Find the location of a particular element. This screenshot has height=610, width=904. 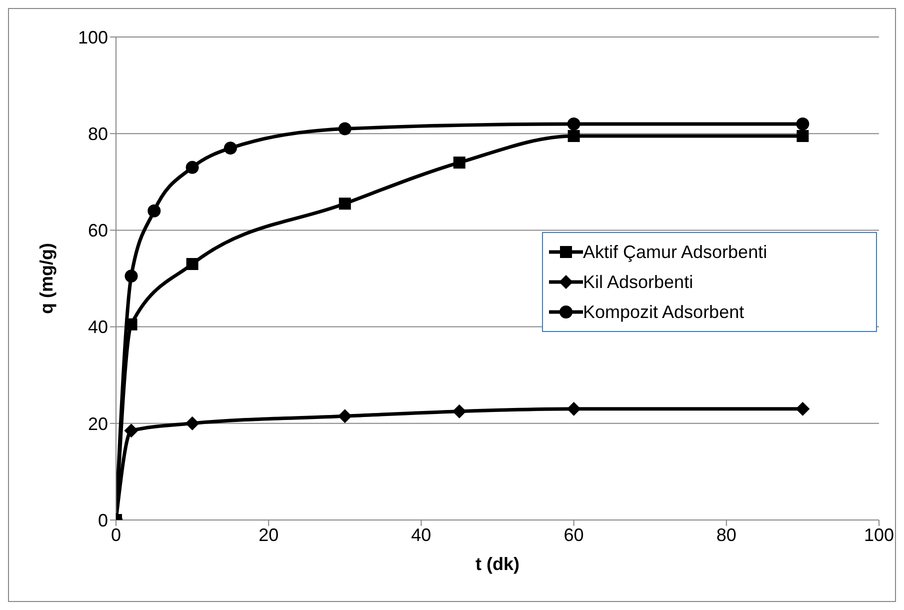

x-tick-label: 80 is located at coordinates (726, 534).